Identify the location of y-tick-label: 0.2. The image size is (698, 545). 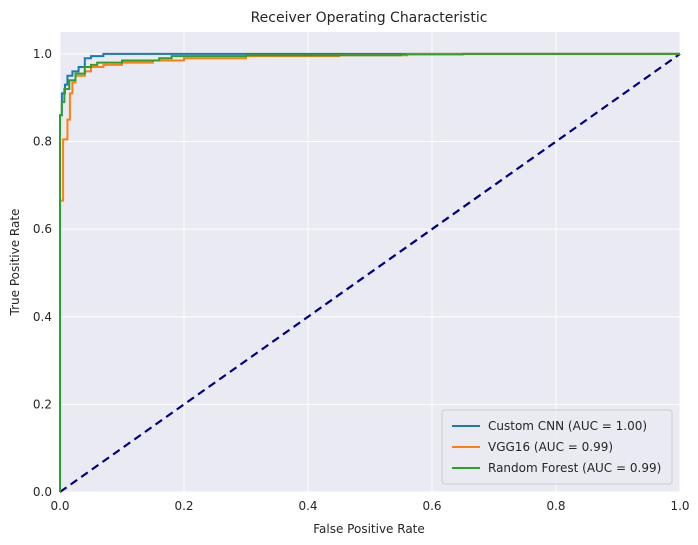
(42, 404).